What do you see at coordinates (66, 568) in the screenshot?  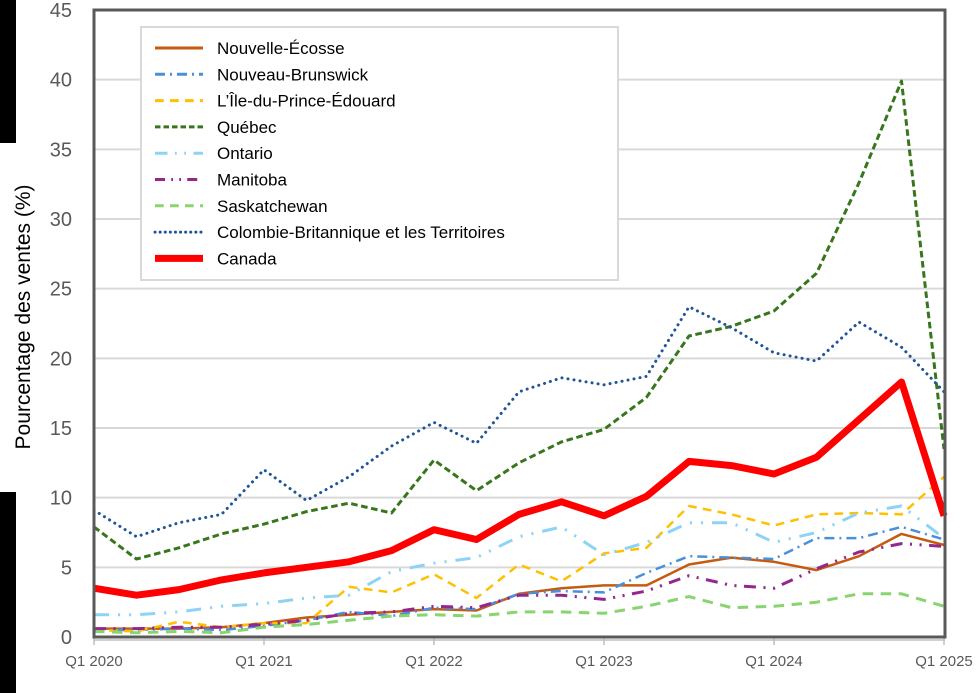 I see `y-tick-label: 5` at bounding box center [66, 568].